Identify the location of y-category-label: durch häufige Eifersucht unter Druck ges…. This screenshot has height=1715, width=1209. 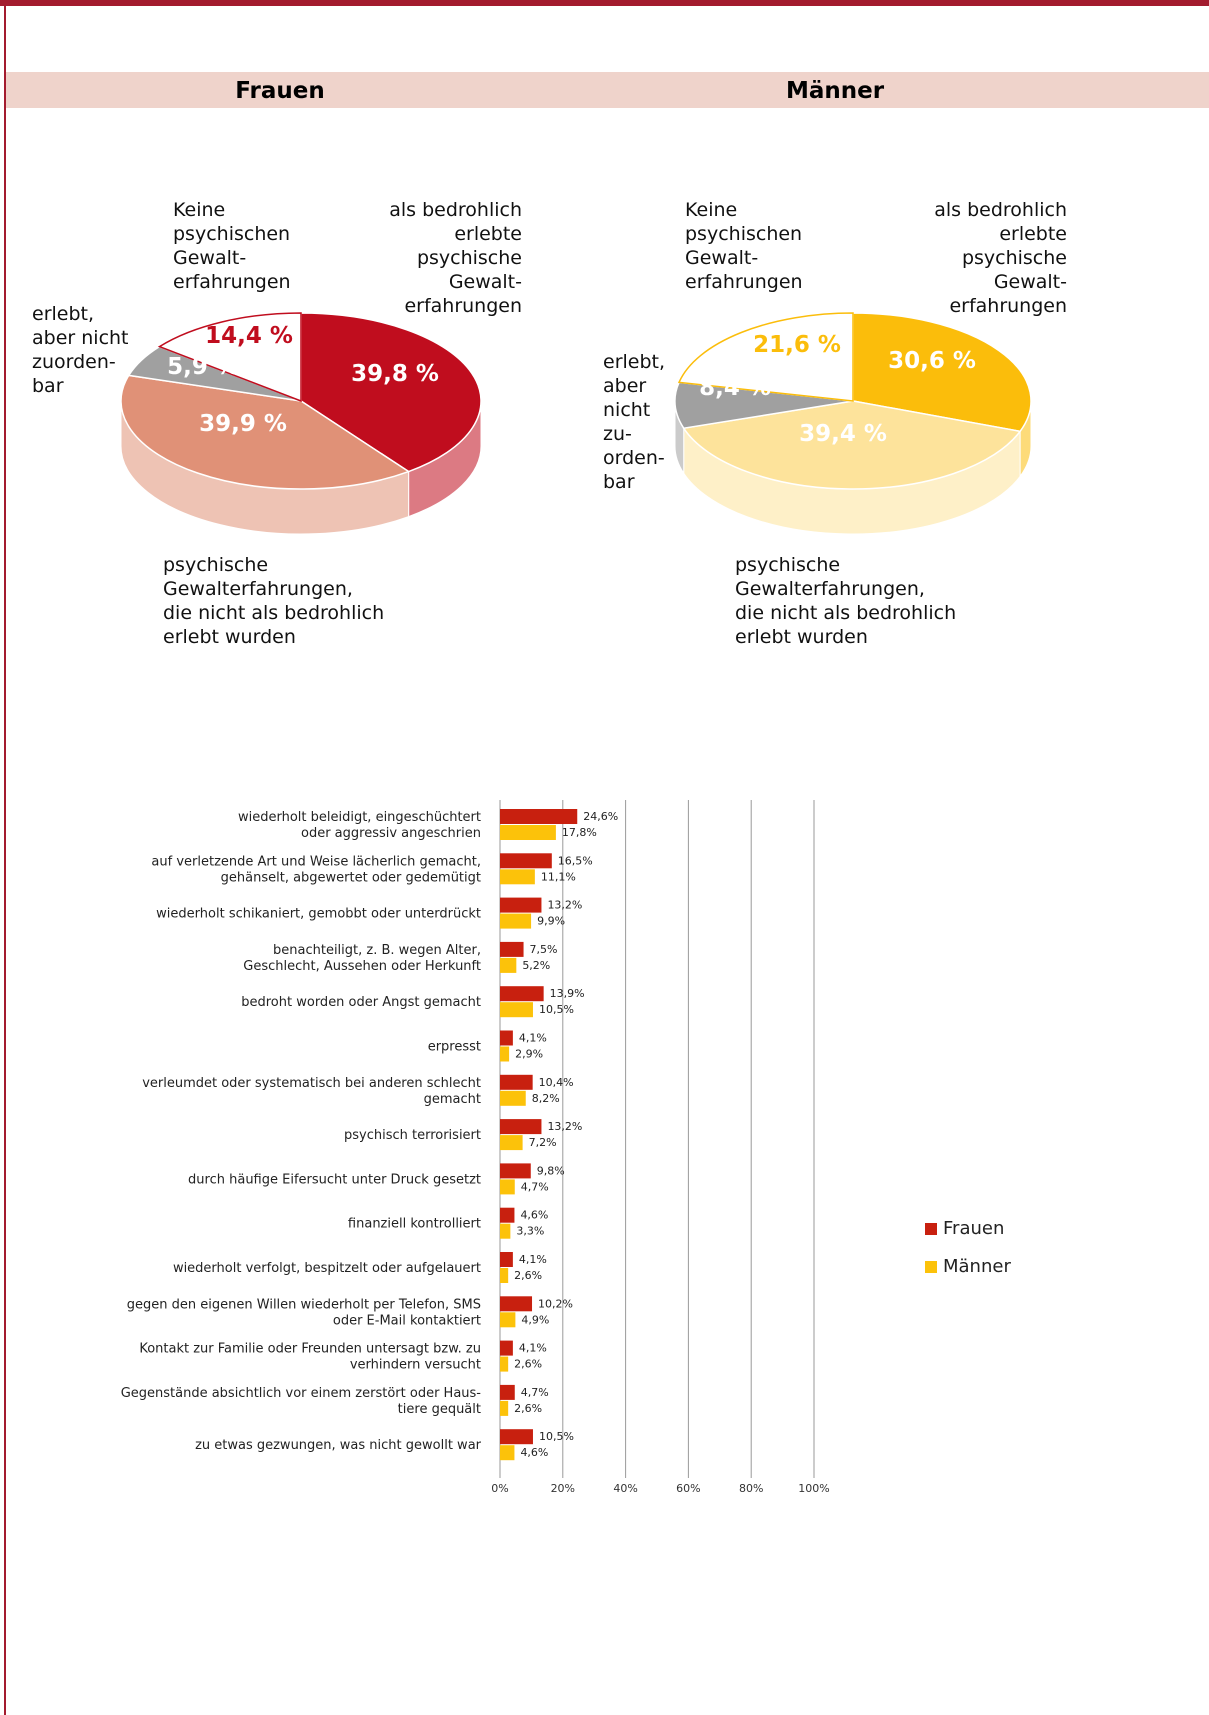
(334, 1179).